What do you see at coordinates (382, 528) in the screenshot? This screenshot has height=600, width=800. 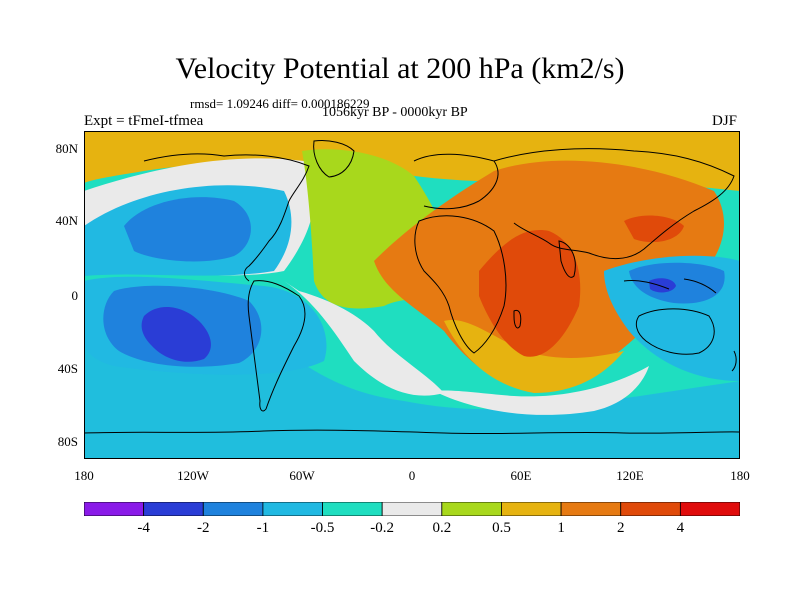 I see `colorbar-label-4: -0.2` at bounding box center [382, 528].